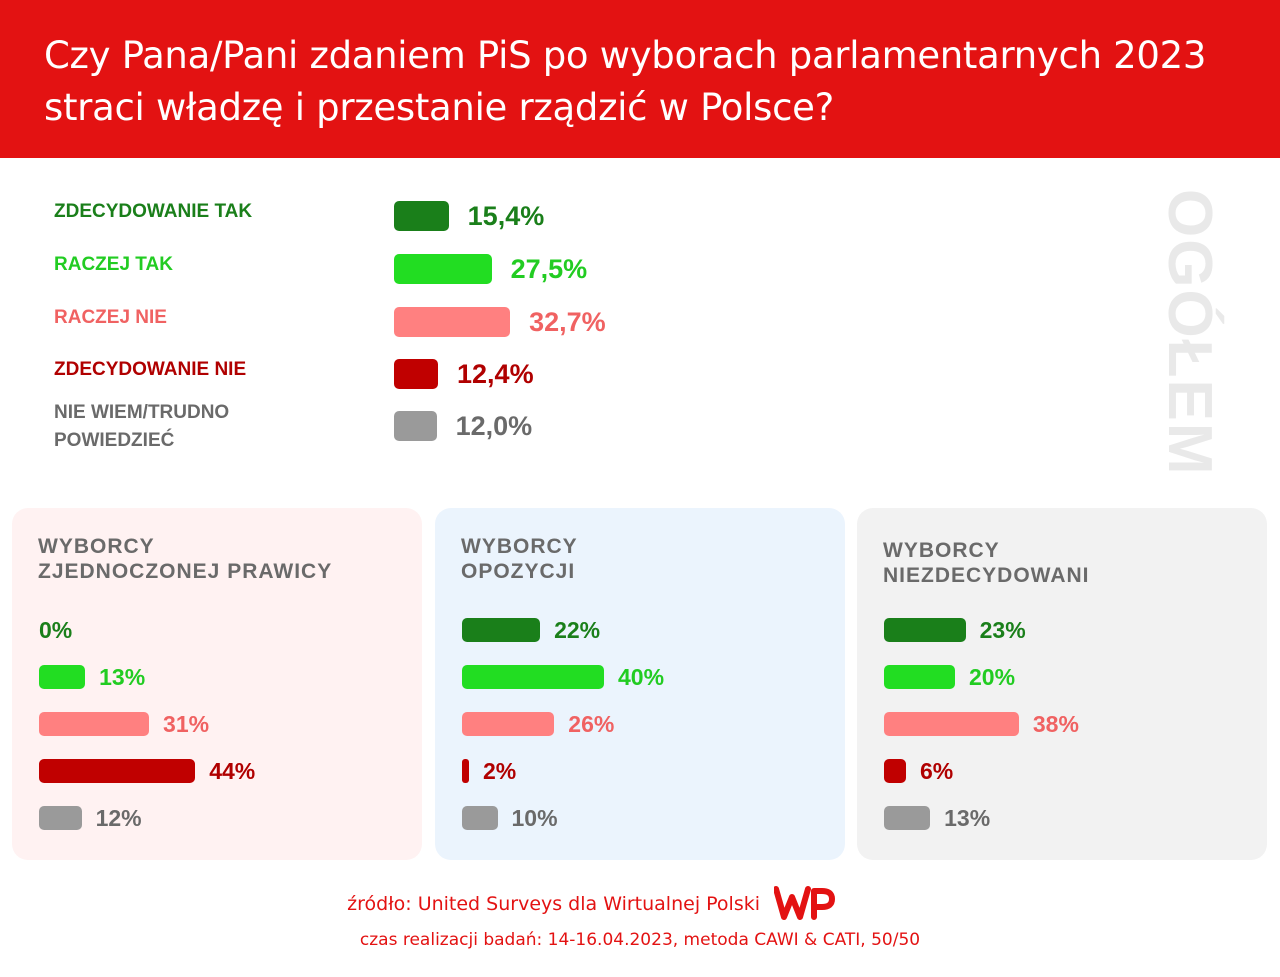 The image size is (1280, 977). What do you see at coordinates (1055, 724) in the screenshot?
I see `value-label-raczej-nie: 38%` at bounding box center [1055, 724].